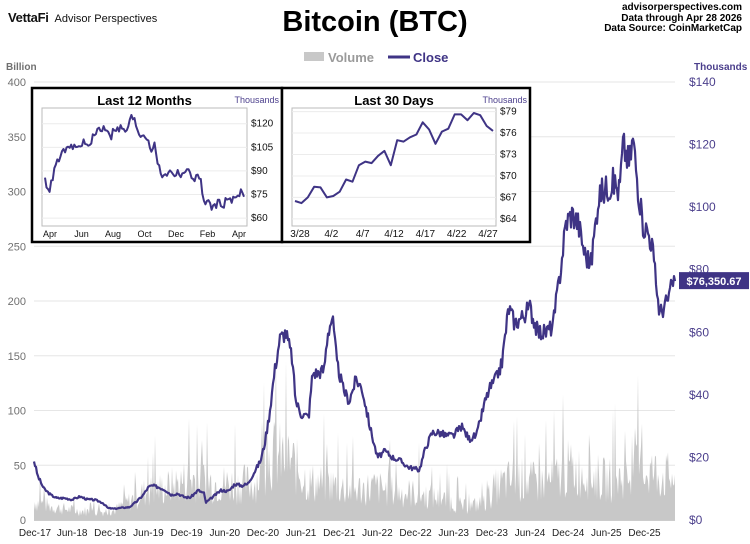  Describe the element at coordinates (453, 533) in the screenshot. I see `x-tick-label: Jun-23` at that location.